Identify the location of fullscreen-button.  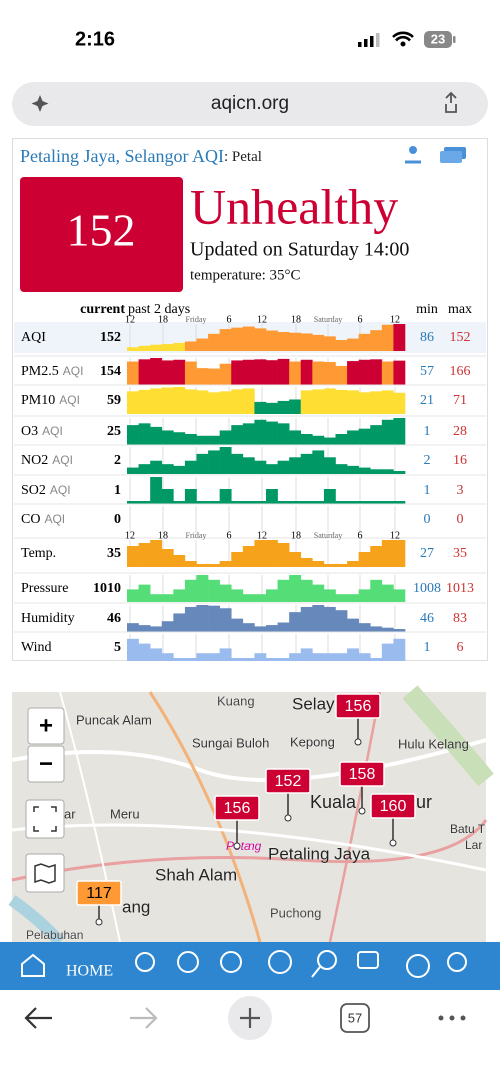
(45, 819).